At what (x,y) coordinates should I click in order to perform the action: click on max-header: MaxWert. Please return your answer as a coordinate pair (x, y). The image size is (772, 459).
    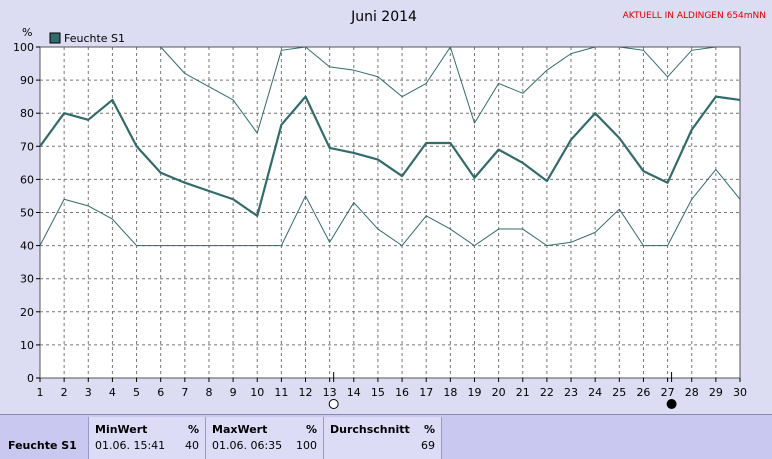
    Looking at the image, I should click on (240, 429).